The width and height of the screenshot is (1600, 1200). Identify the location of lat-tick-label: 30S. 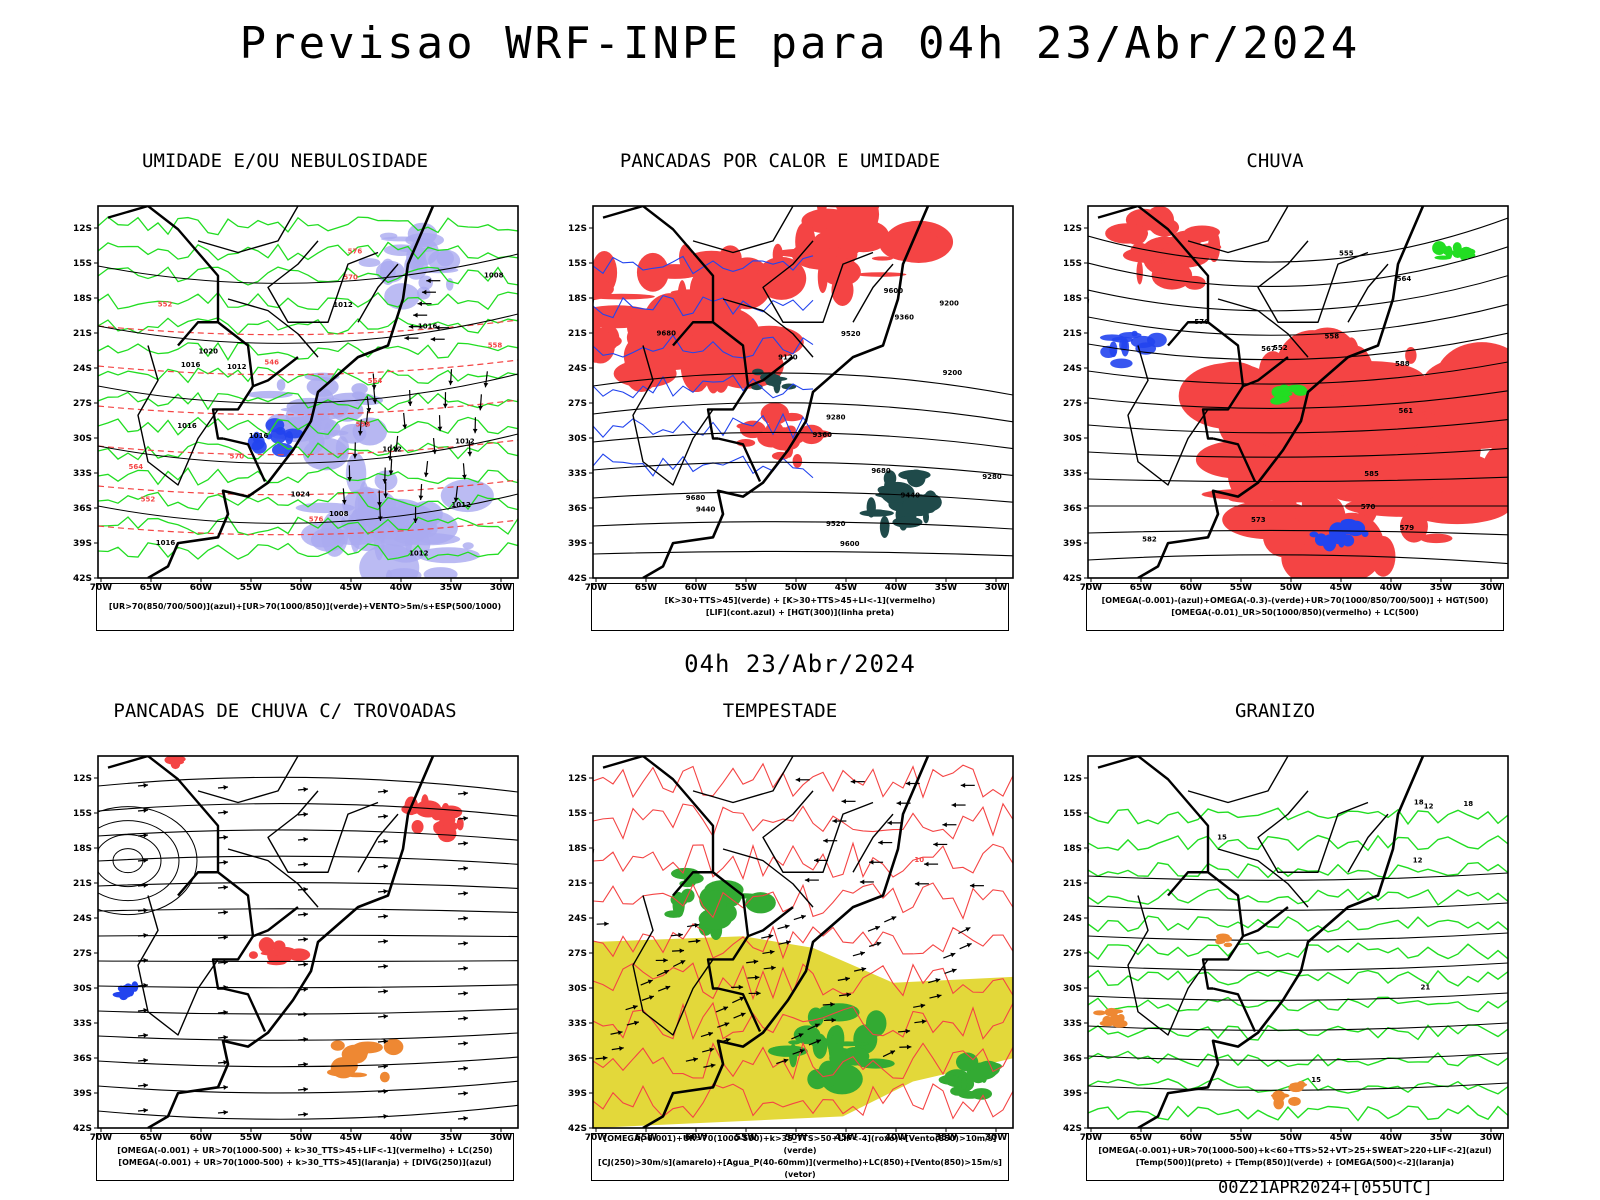
(577, 439).